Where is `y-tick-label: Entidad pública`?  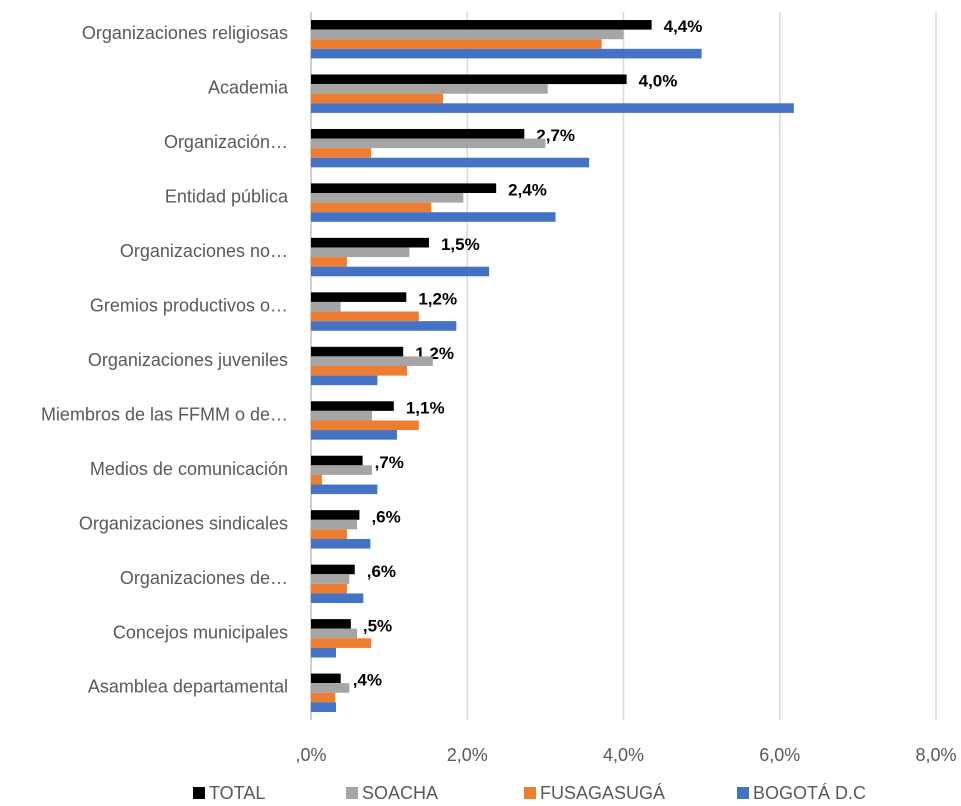 y-tick-label: Entidad pública is located at coordinates (227, 197).